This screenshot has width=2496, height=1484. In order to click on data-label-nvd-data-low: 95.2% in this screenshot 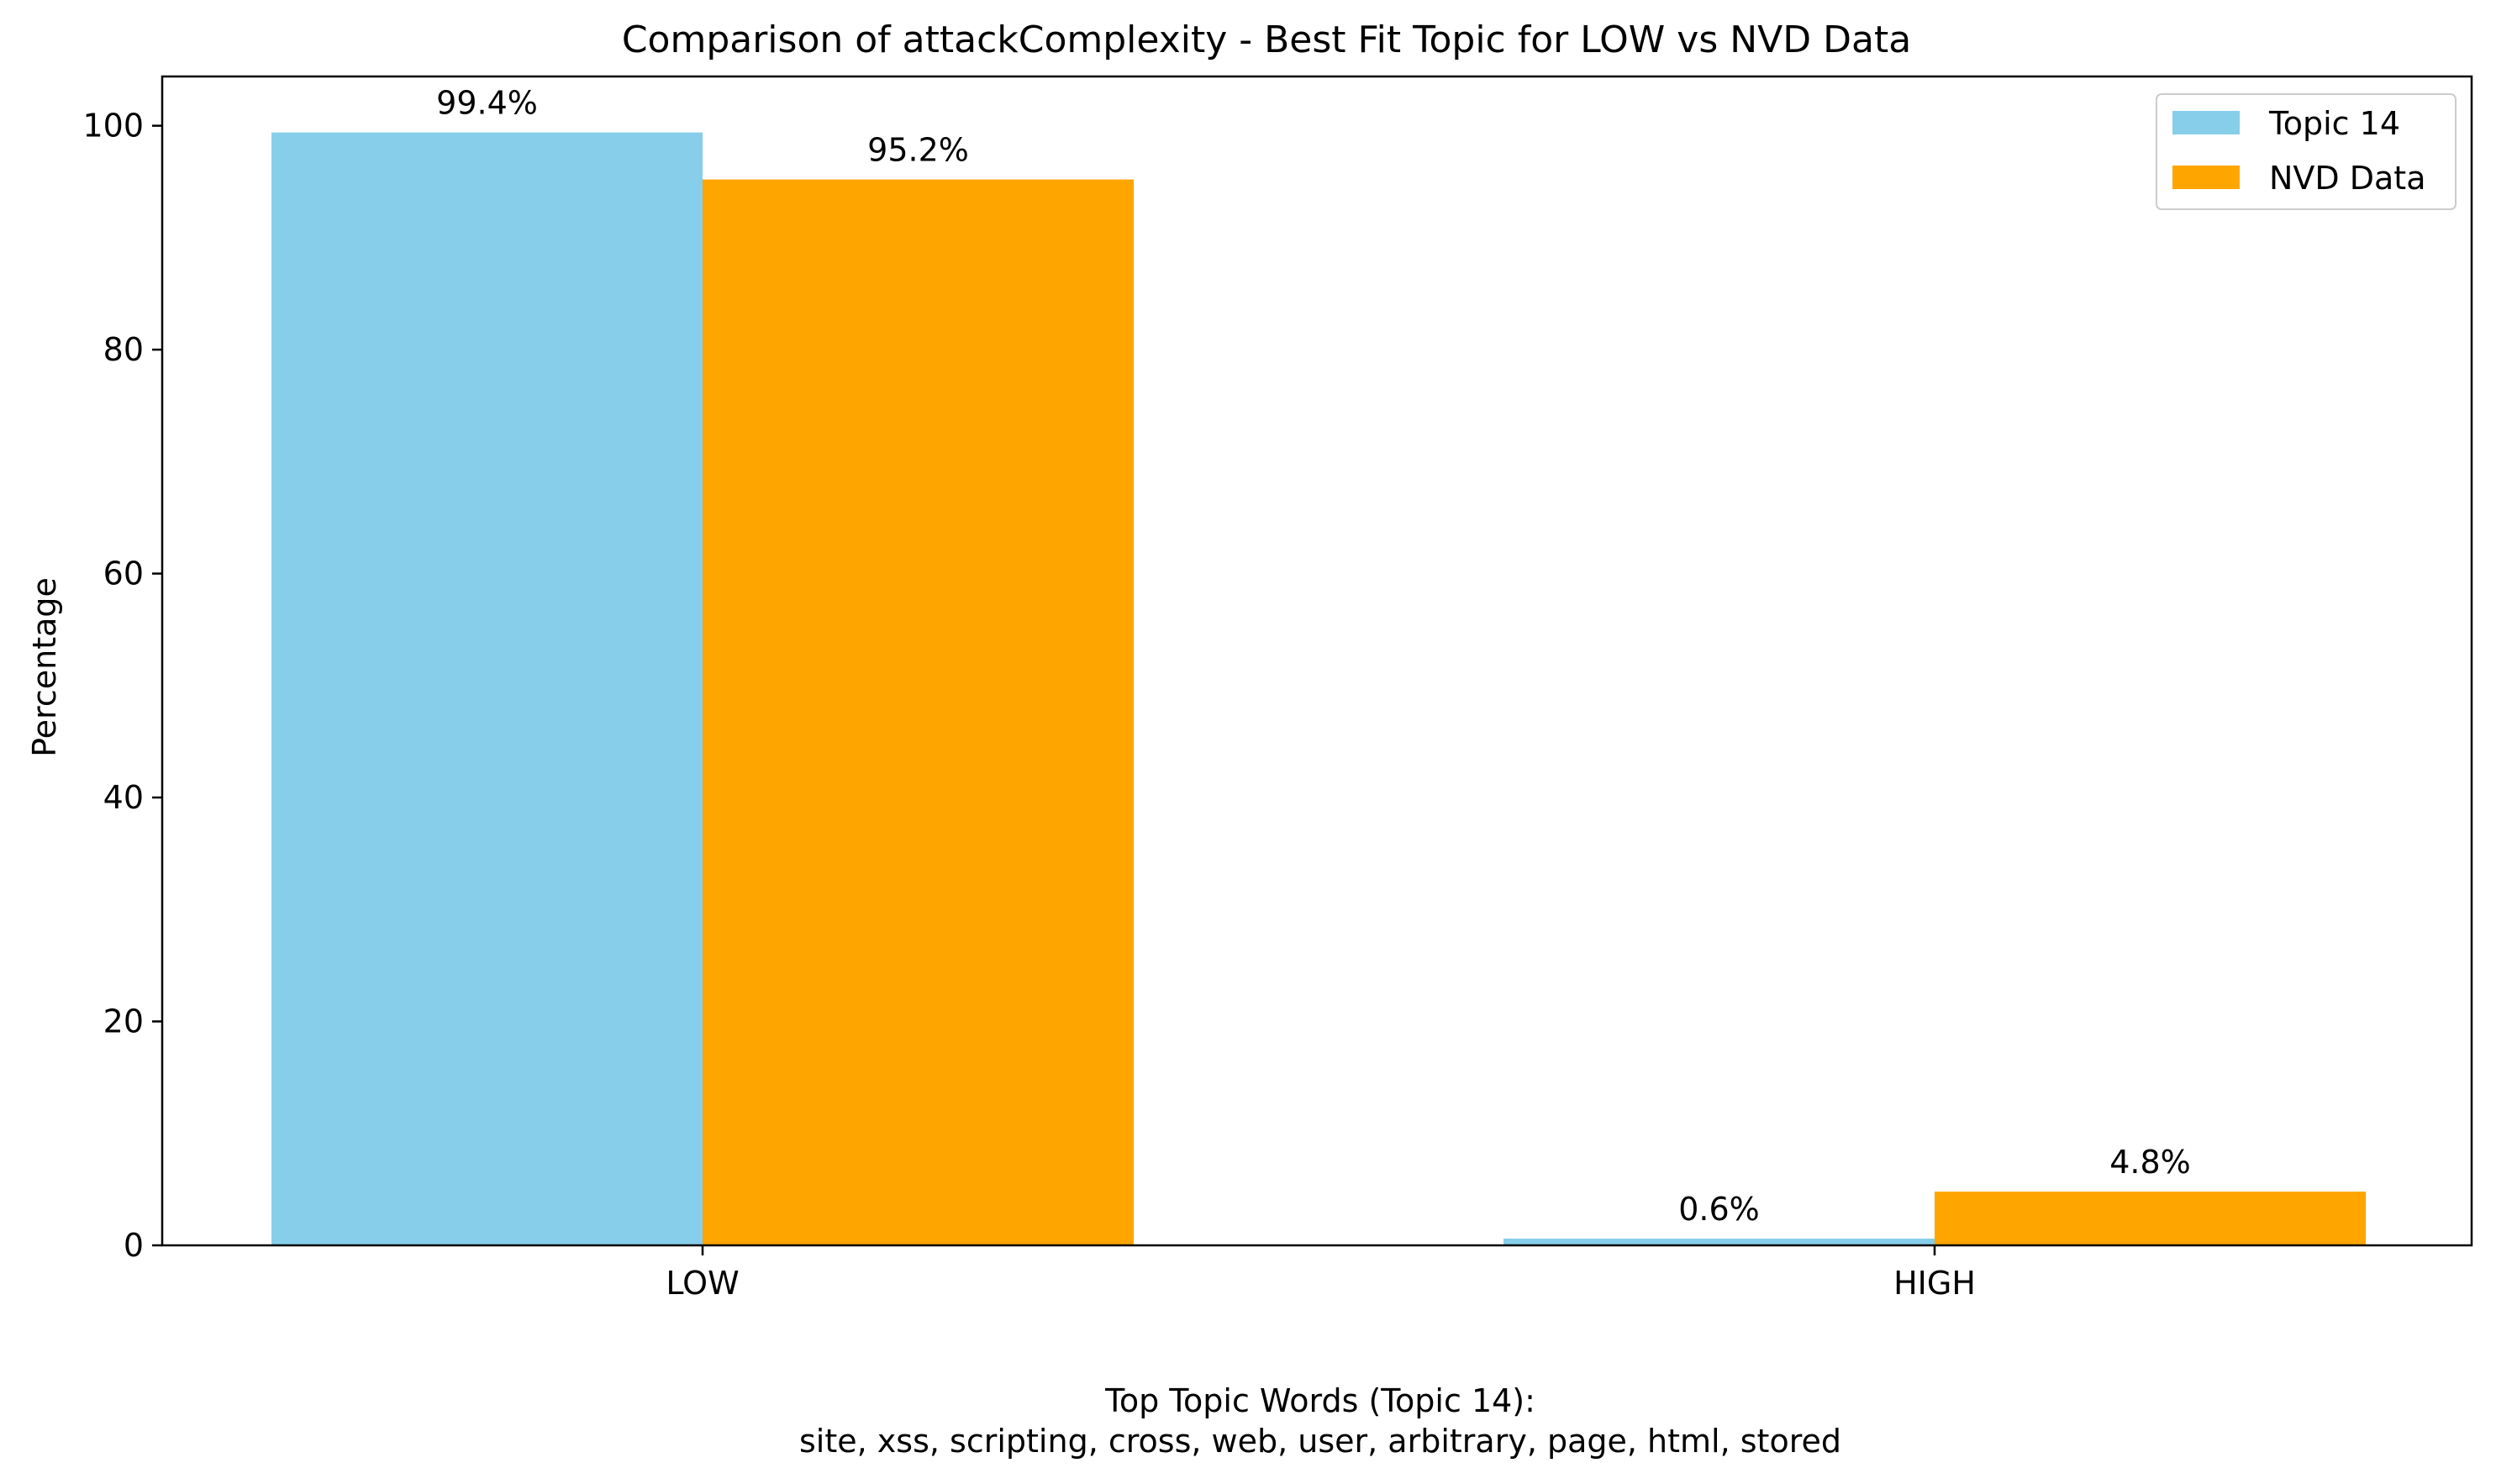, I will do `click(918, 150)`.